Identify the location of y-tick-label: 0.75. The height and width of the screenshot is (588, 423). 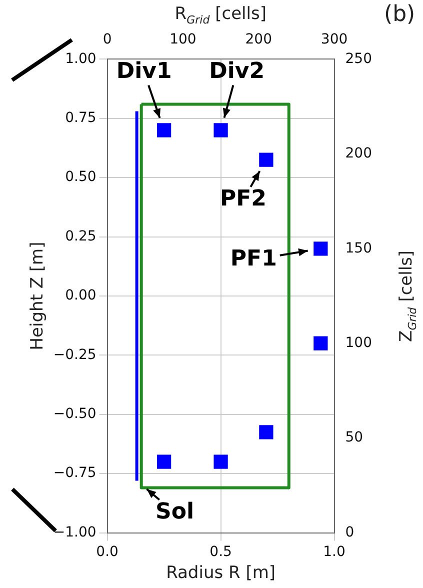
(80, 118).